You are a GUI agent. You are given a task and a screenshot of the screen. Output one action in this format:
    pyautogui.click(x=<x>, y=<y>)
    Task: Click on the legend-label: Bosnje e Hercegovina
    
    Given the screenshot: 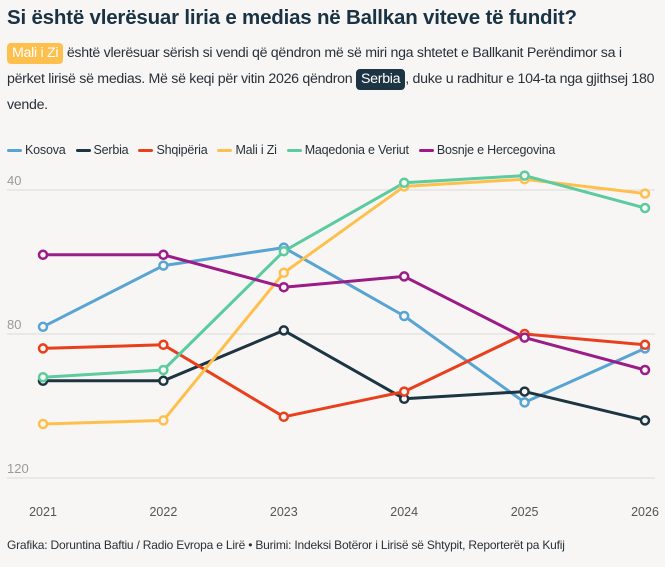 What is the action you would take?
    pyautogui.click(x=496, y=150)
    